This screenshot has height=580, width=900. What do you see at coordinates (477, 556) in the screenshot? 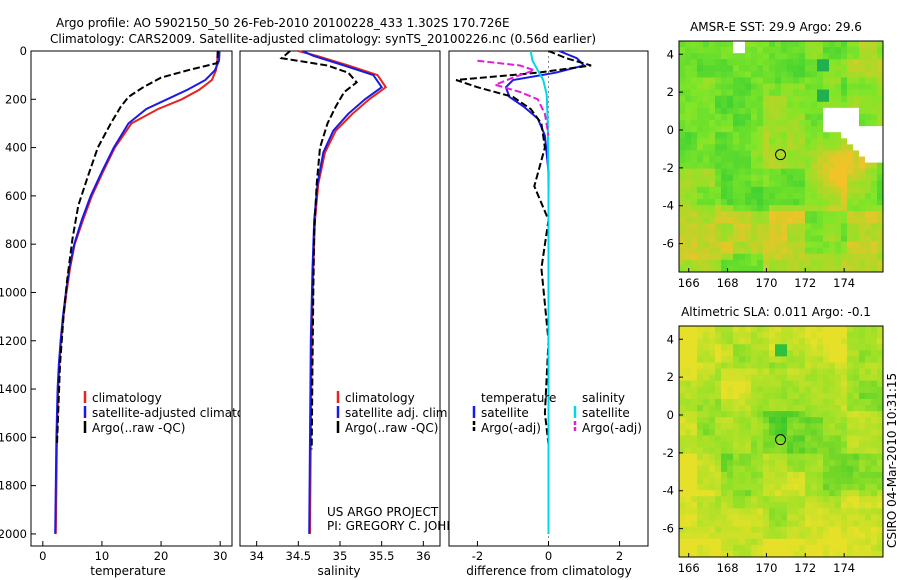
I see `x-tick-label: -2` at bounding box center [477, 556].